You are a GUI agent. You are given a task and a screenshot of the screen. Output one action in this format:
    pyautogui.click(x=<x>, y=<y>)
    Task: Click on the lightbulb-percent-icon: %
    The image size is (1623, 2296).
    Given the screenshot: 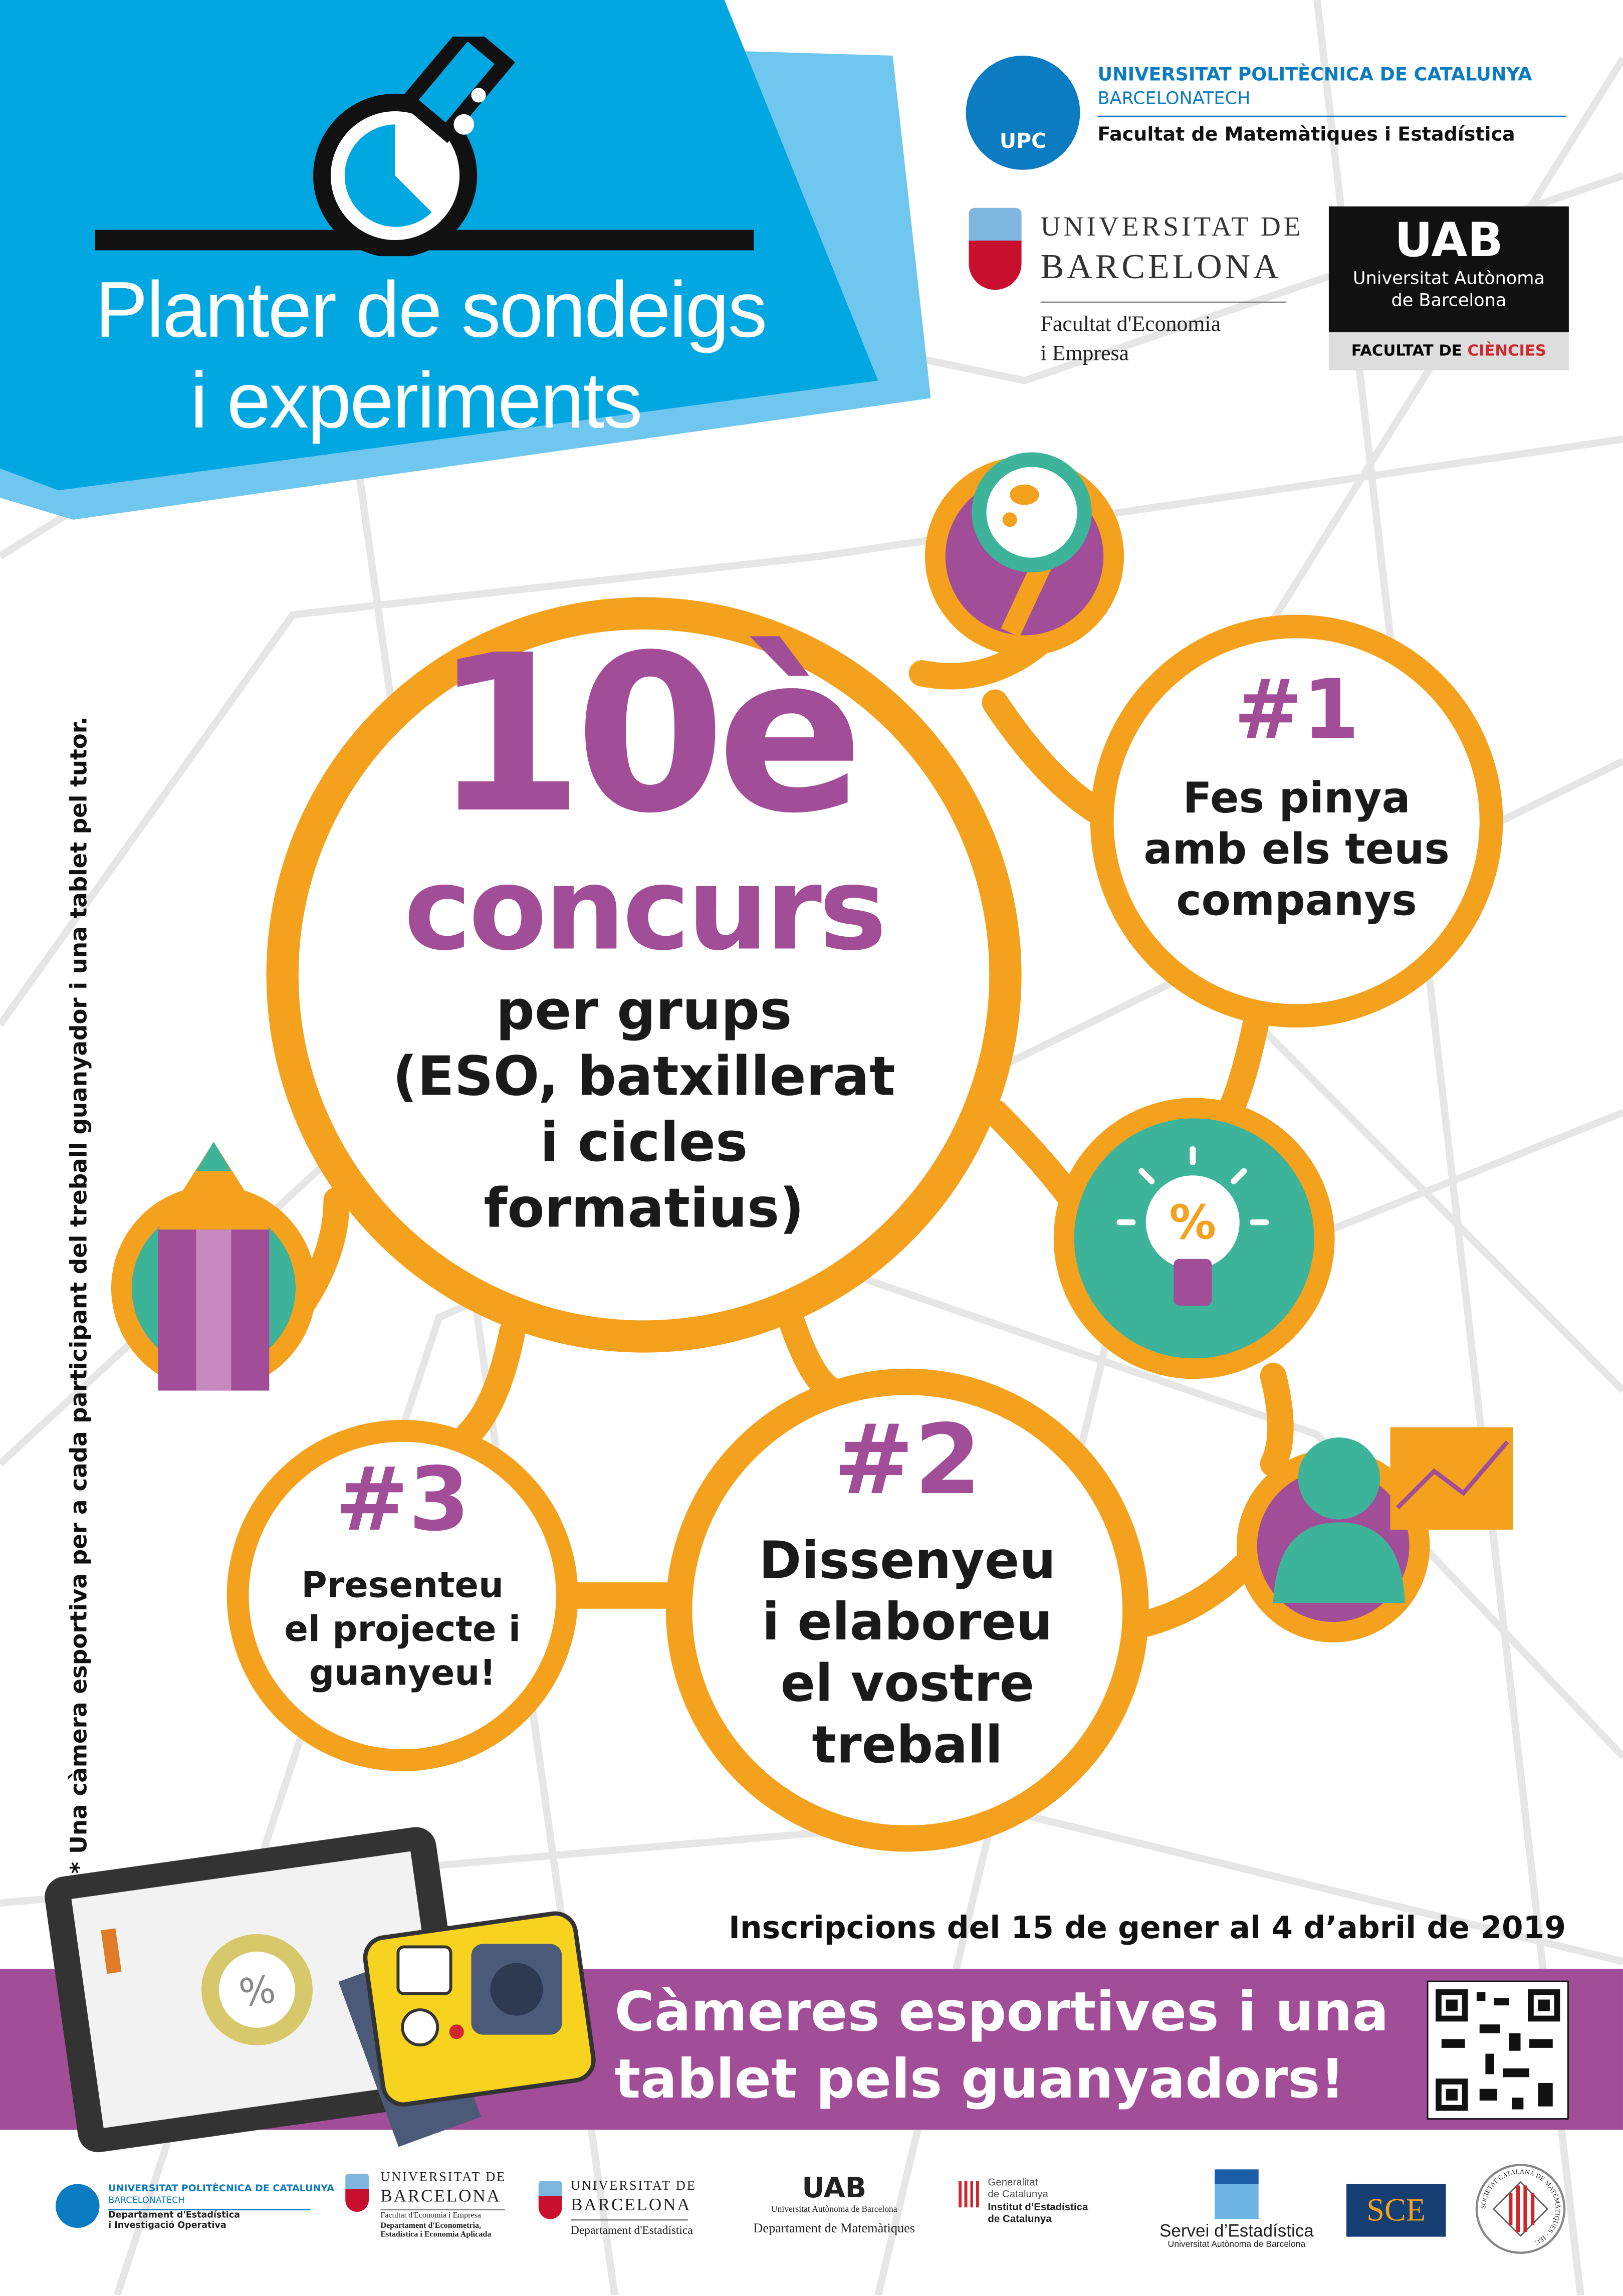 What is the action you would take?
    pyautogui.click(x=1192, y=1226)
    